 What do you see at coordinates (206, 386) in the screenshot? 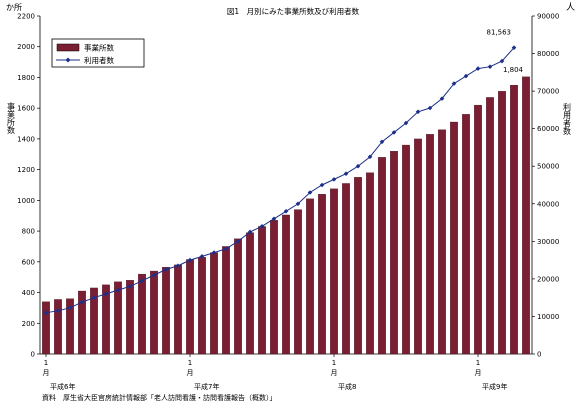
I see `x-tick-era: 平成7年` at bounding box center [206, 386].